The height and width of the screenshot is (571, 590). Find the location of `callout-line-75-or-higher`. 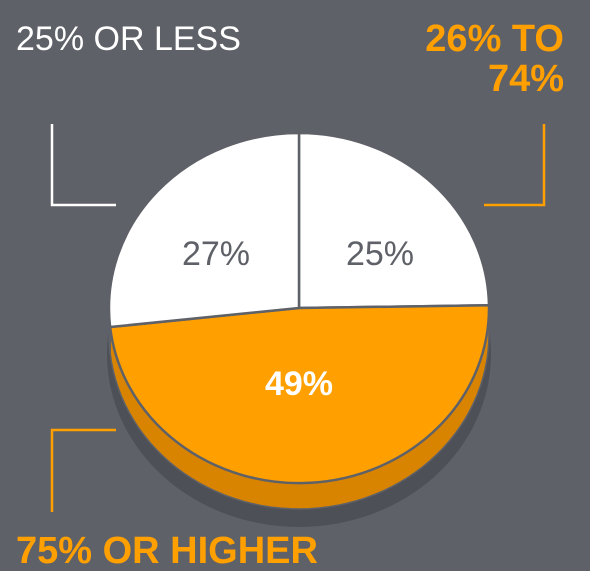

callout-line-75-or-higher is located at coordinates (83, 470).